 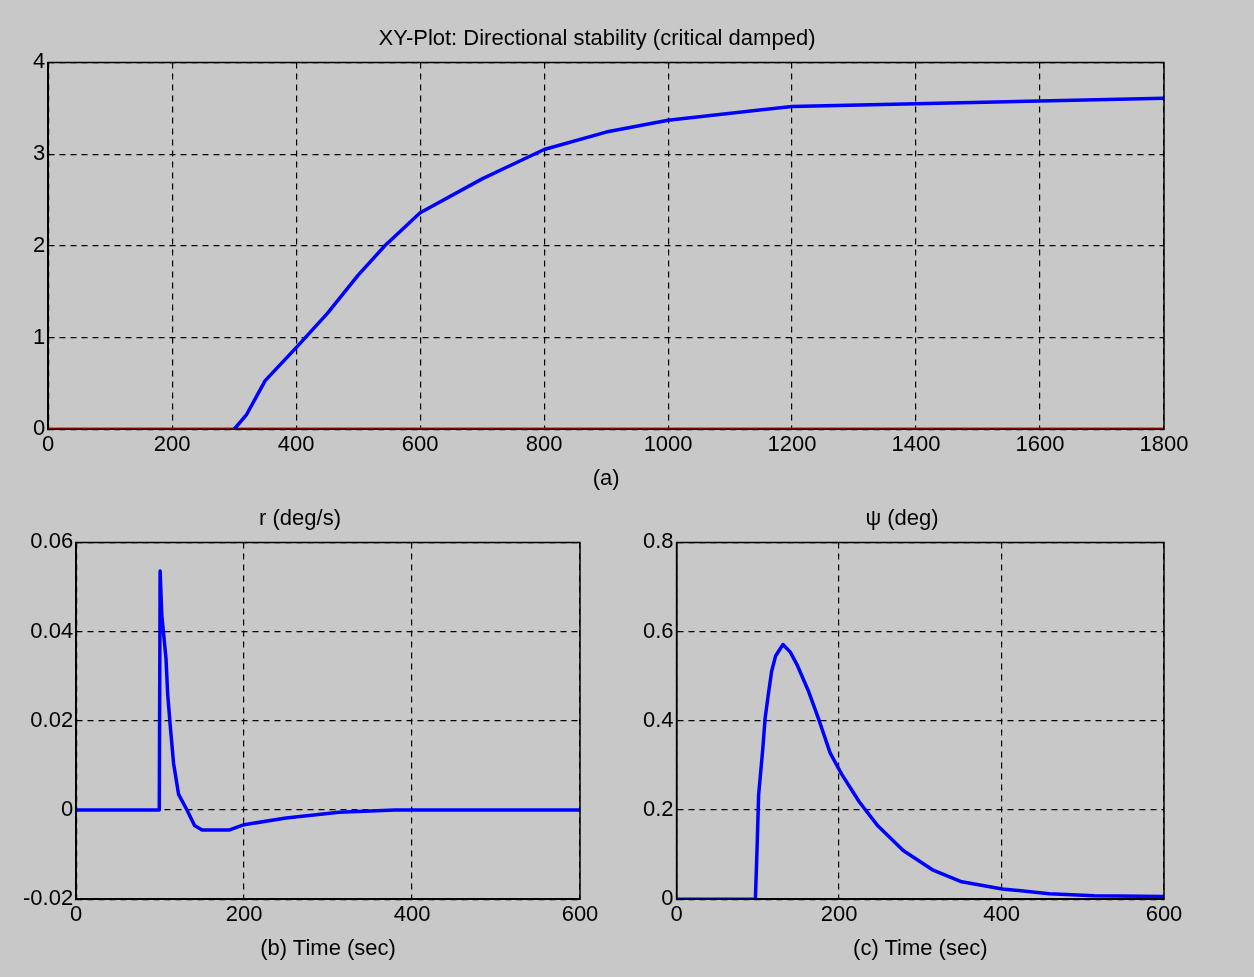 I want to click on x-tick-label: 1400, so click(x=916, y=444).